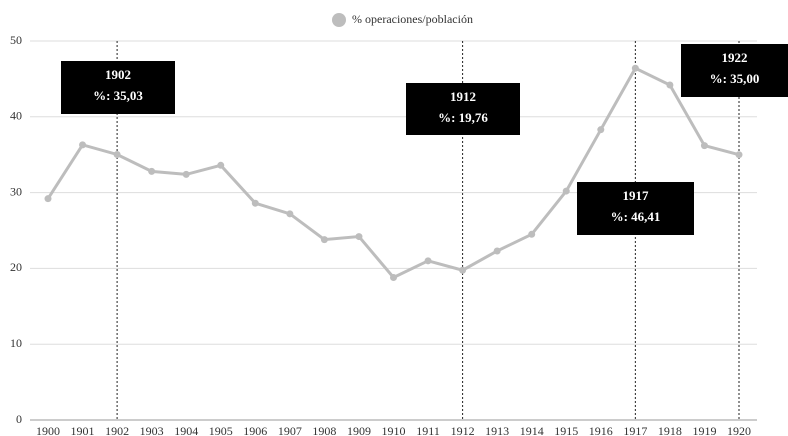 The image size is (788, 436). Describe the element at coordinates (290, 430) in the screenshot. I see `x-tick-label: 1907` at that location.